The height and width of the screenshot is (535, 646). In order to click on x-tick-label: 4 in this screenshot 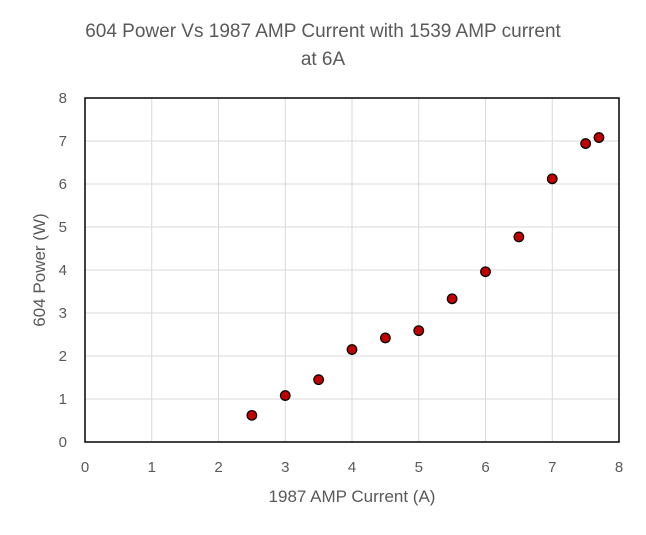, I will do `click(352, 467)`.